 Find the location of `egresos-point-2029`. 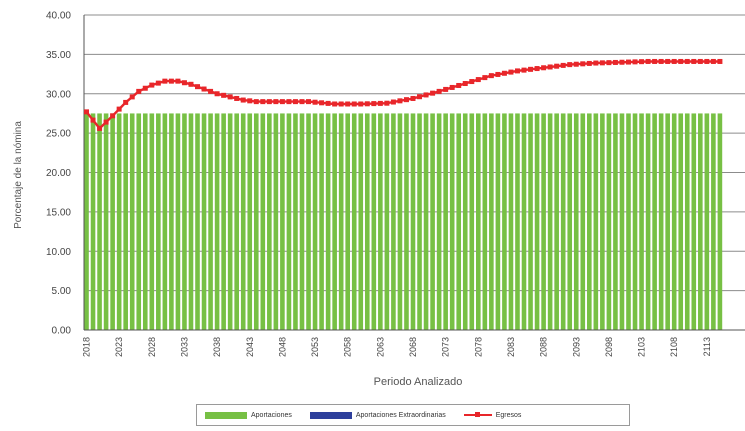

egresos-point-2029 is located at coordinates (158, 83).